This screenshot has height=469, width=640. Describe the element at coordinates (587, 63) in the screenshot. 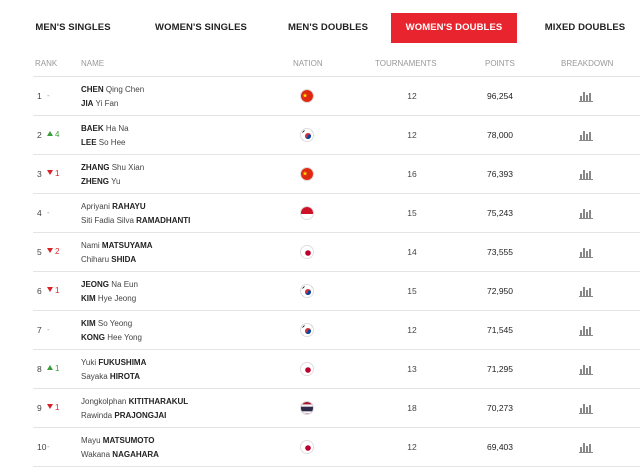

I see `header-breakdown: BREAKDOWN` at that location.